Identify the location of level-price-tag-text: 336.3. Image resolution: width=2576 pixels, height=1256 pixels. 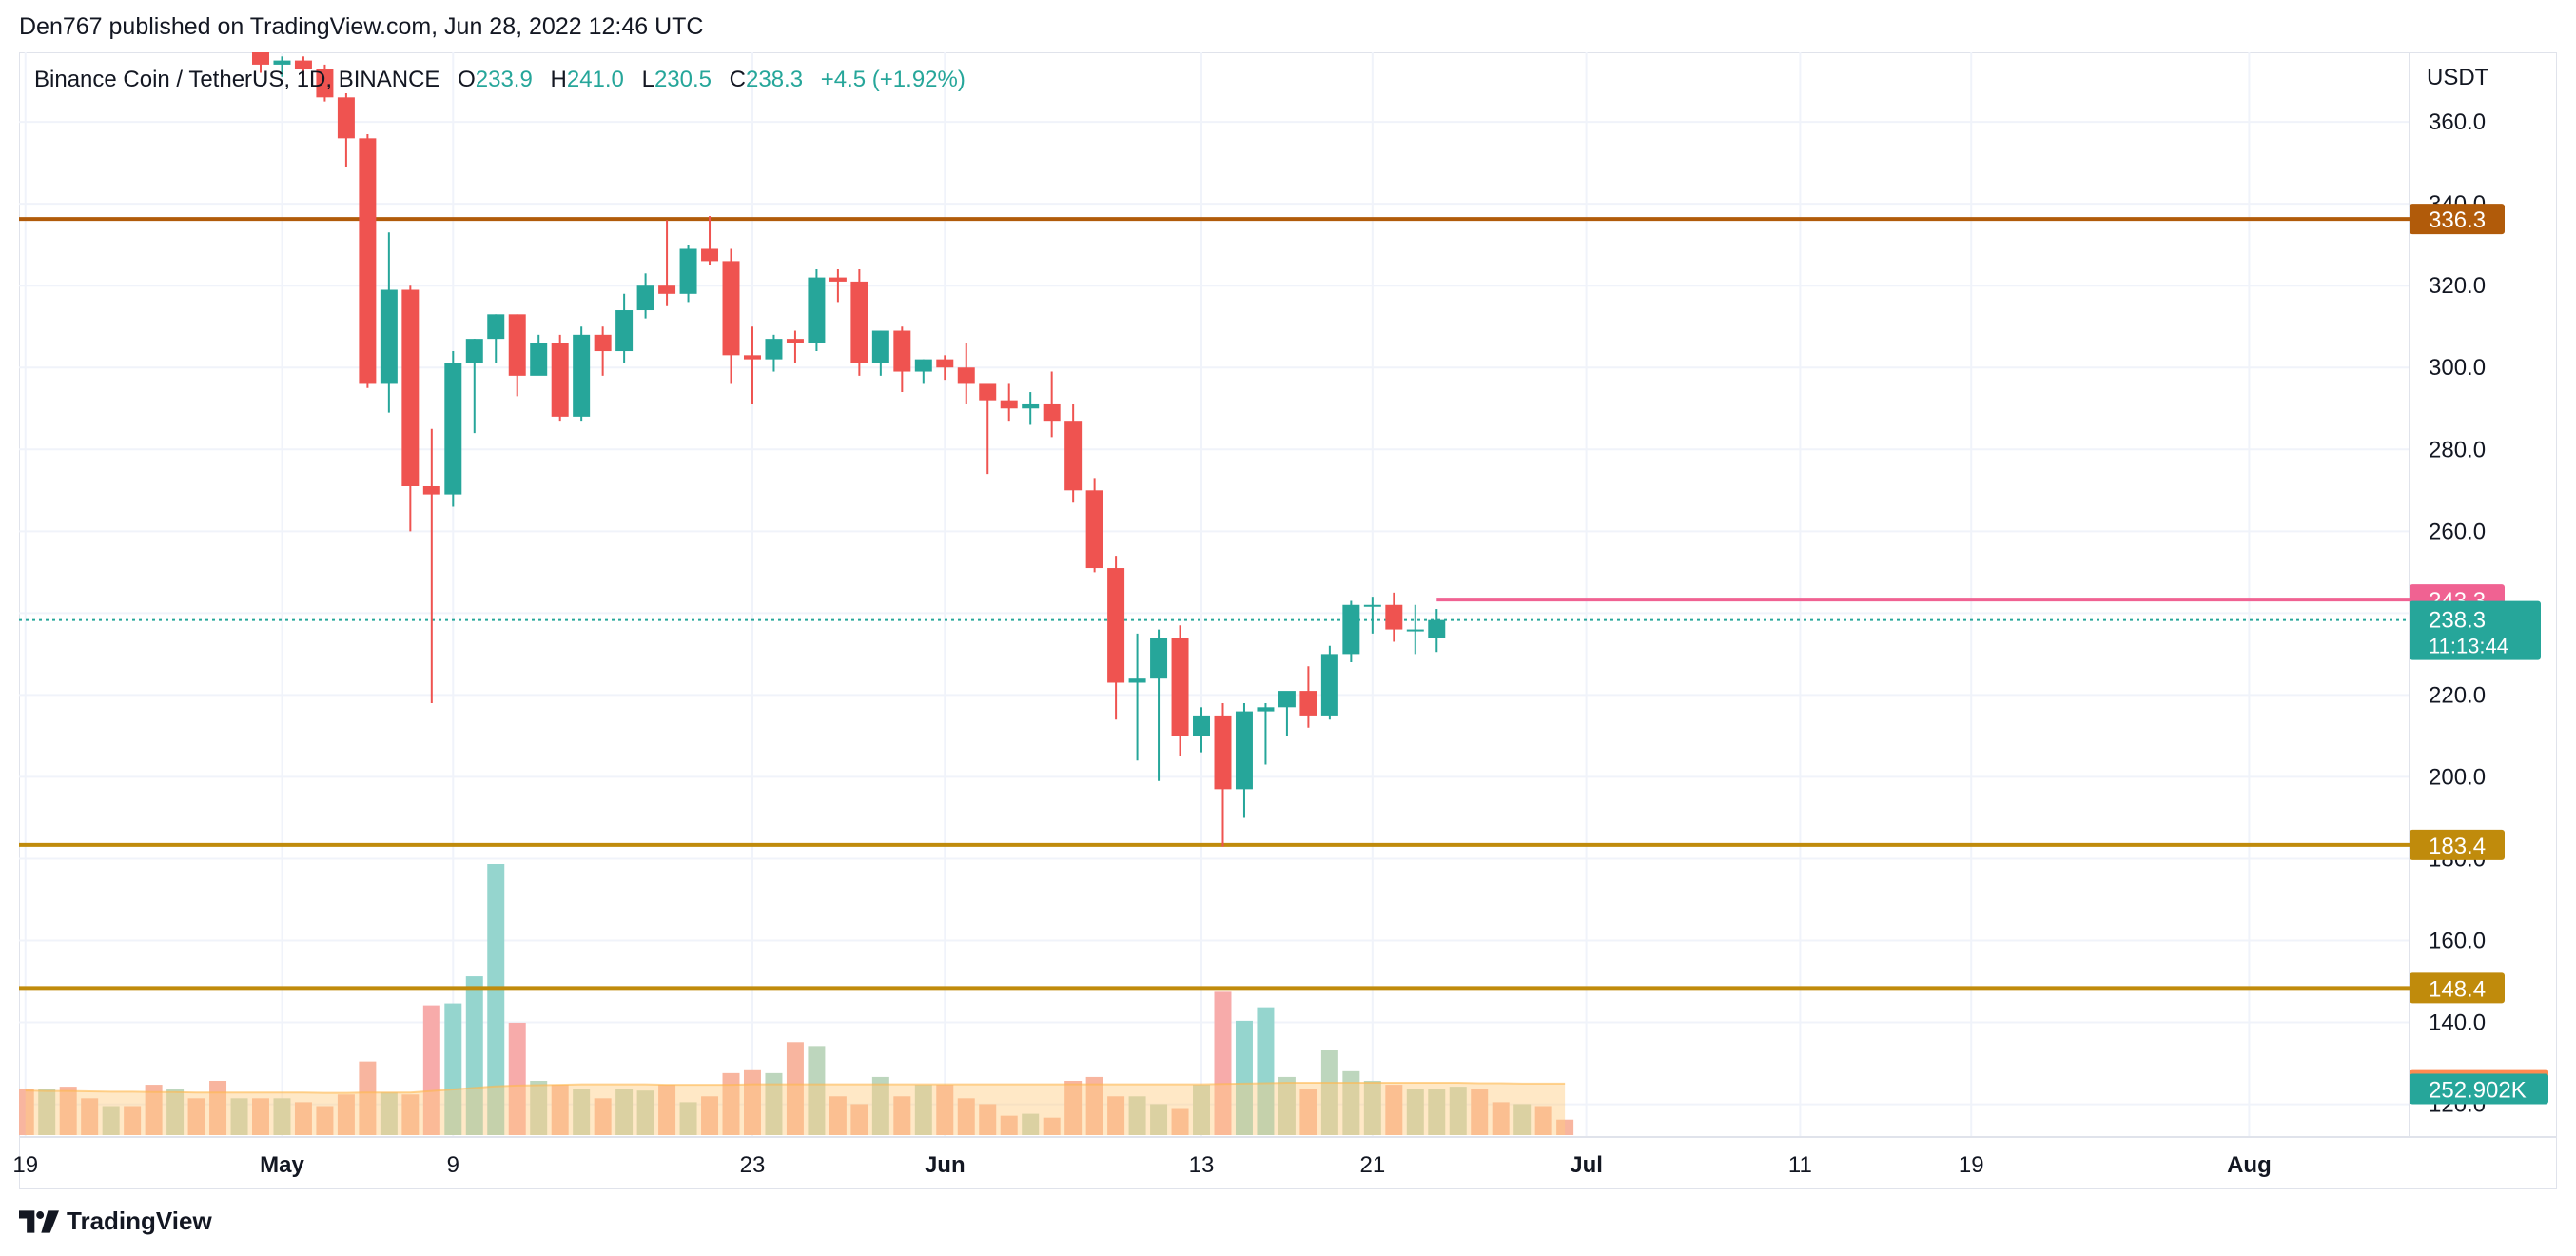
(2458, 220).